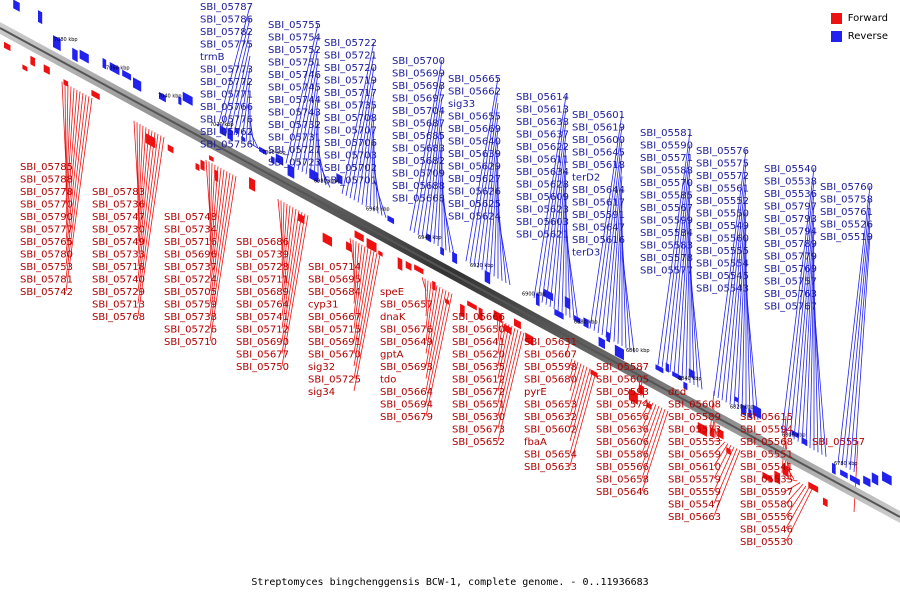  I want to click on forward-gene-label: SBI_05739, so click(262, 255).